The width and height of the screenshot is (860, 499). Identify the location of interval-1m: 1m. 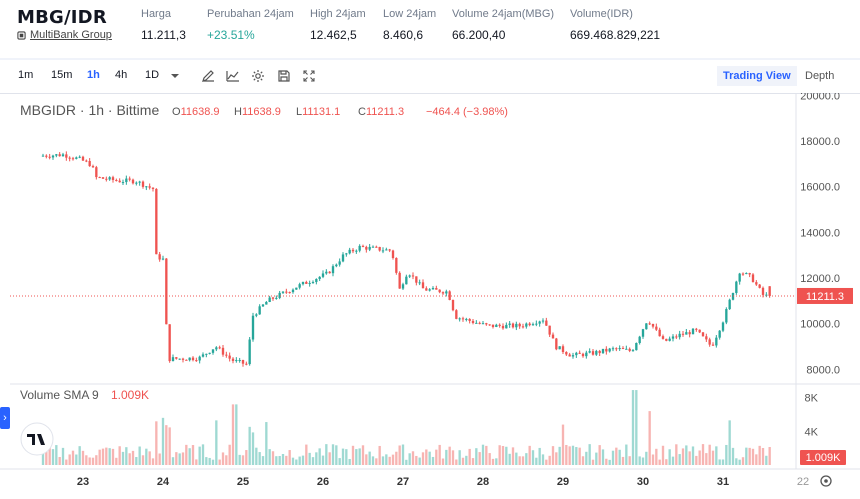
(26, 75).